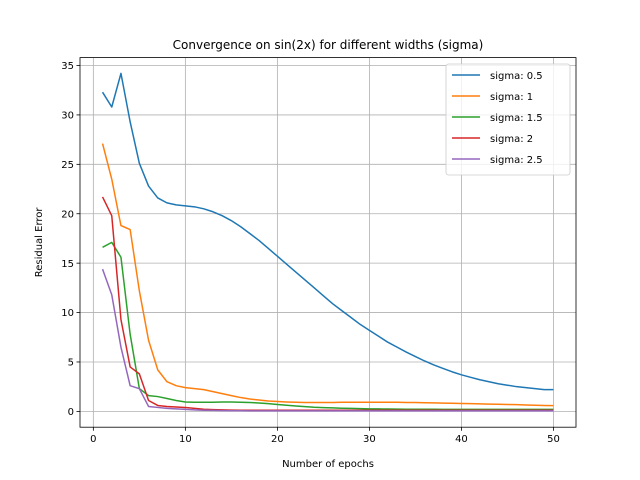  What do you see at coordinates (369, 439) in the screenshot?
I see `x-tick-label: 30` at bounding box center [369, 439].